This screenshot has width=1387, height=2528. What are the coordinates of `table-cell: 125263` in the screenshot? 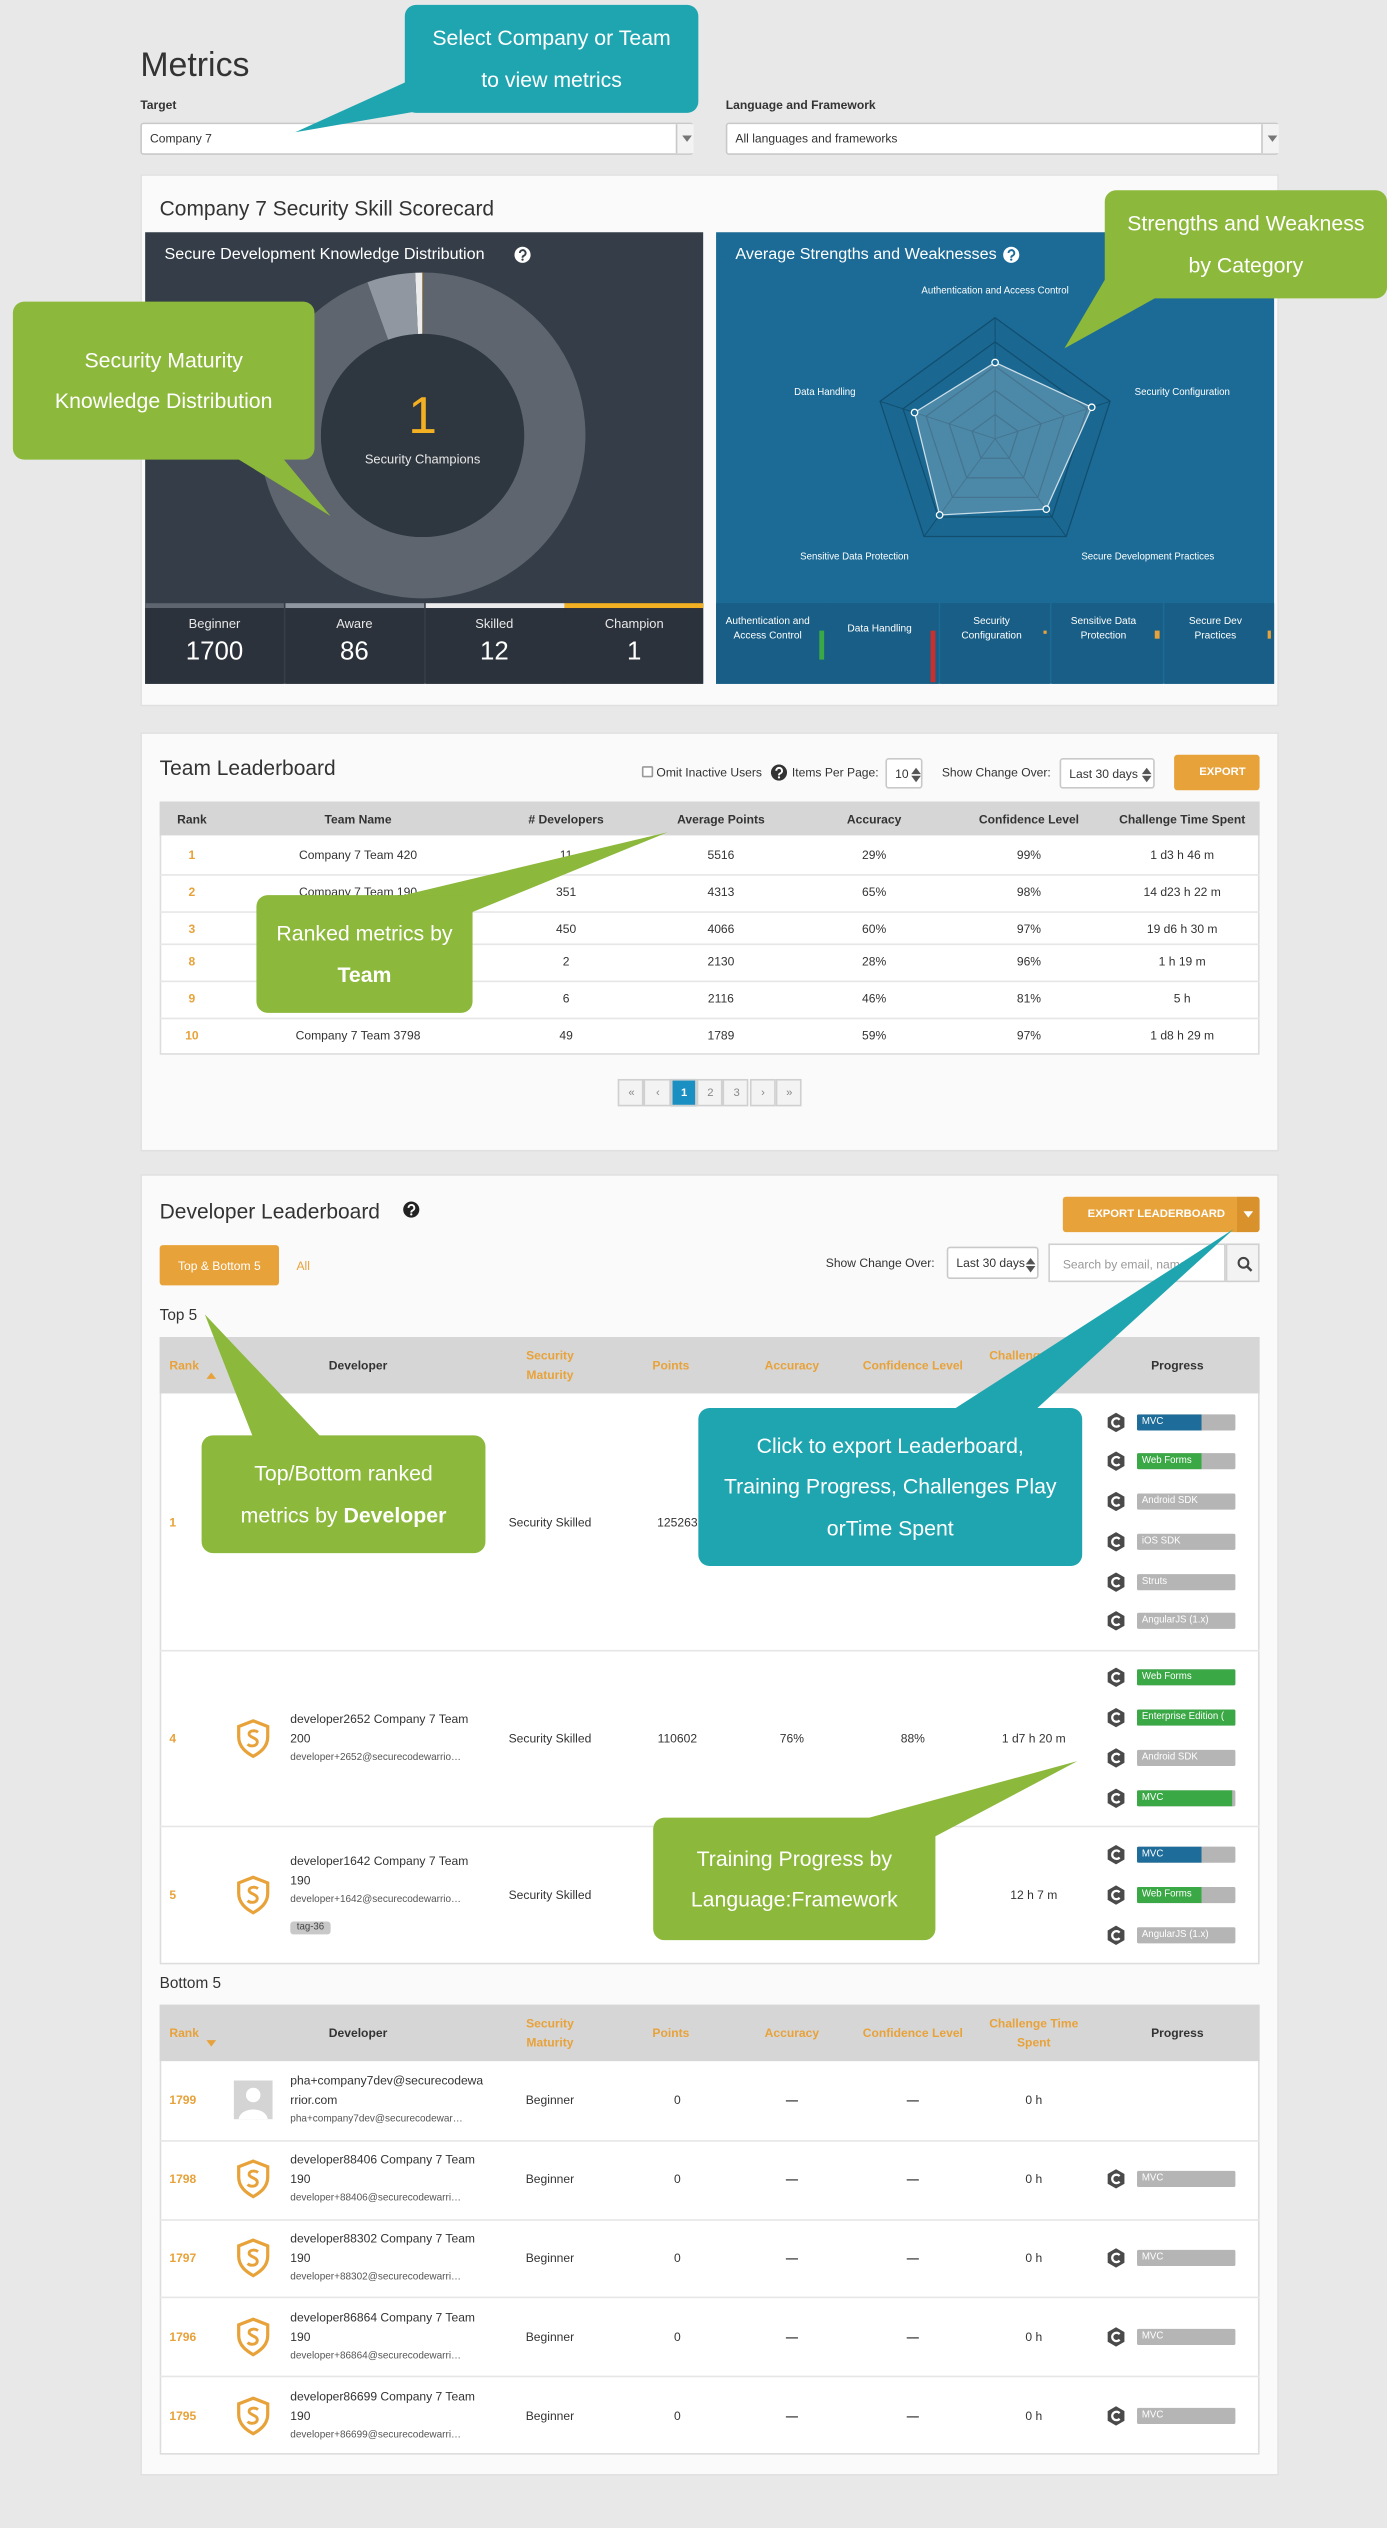 It's located at (677, 1521).